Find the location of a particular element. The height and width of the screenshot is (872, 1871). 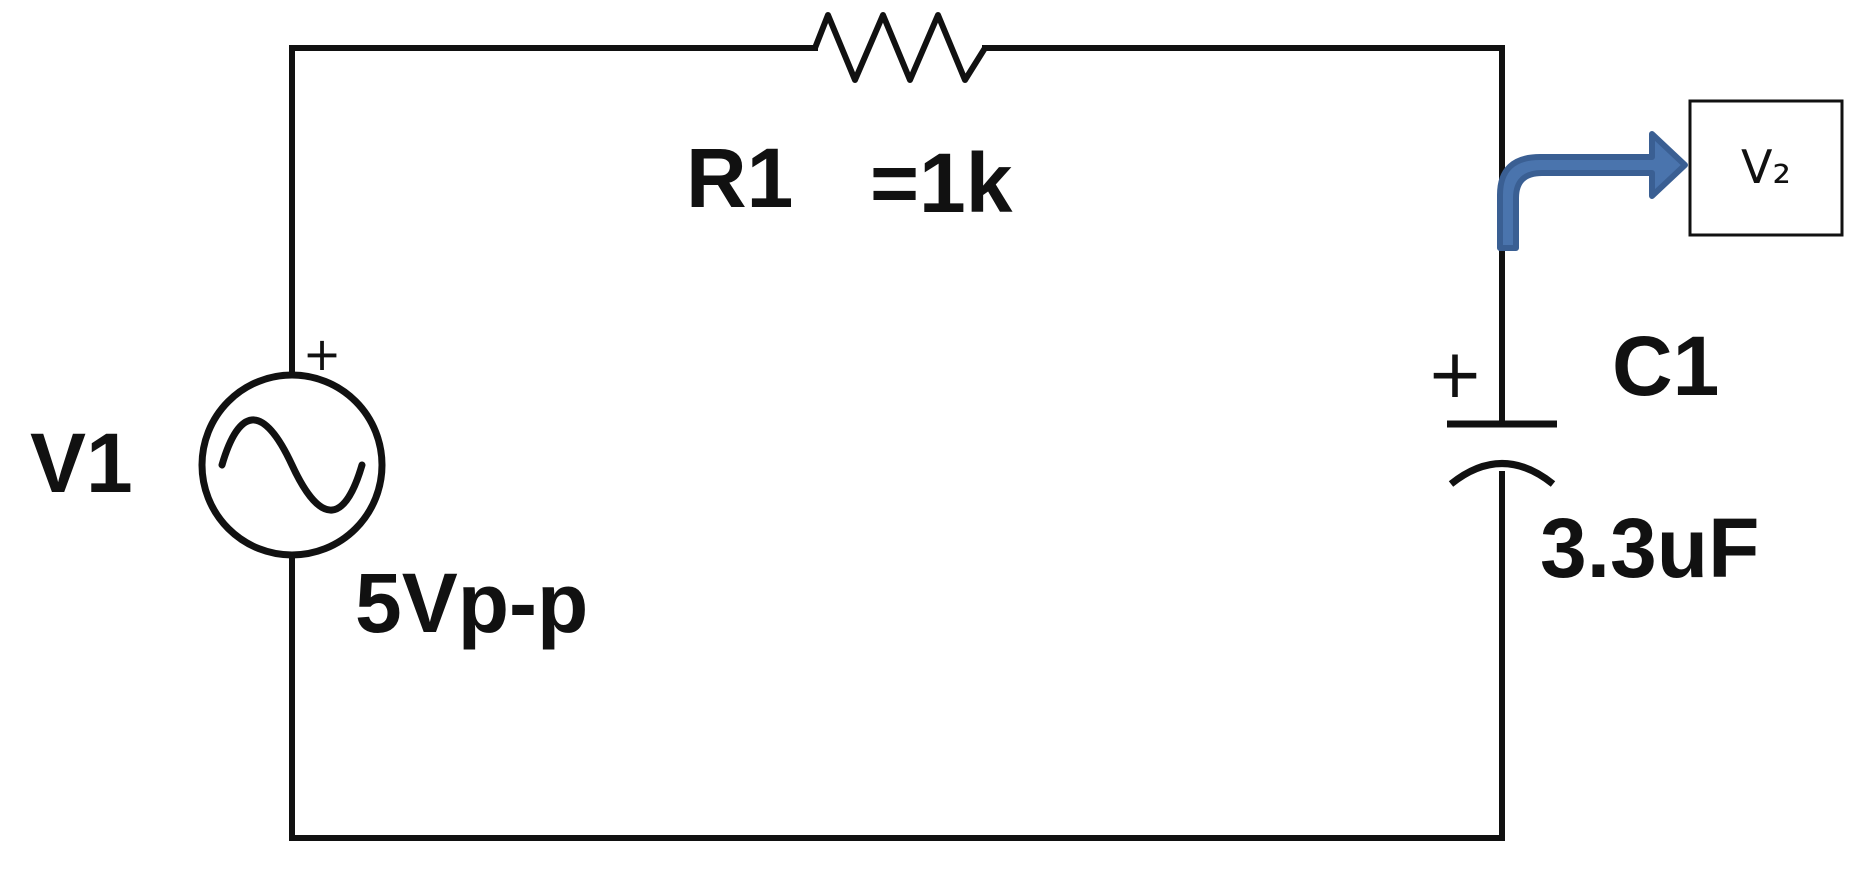

output-arrow-icon is located at coordinates (1592, 191).